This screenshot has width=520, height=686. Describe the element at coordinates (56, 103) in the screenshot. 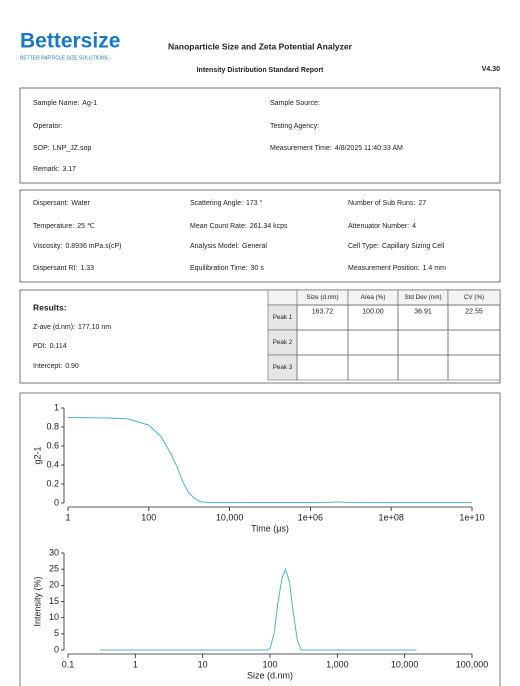

I see `field-label: Sample Name:` at that location.